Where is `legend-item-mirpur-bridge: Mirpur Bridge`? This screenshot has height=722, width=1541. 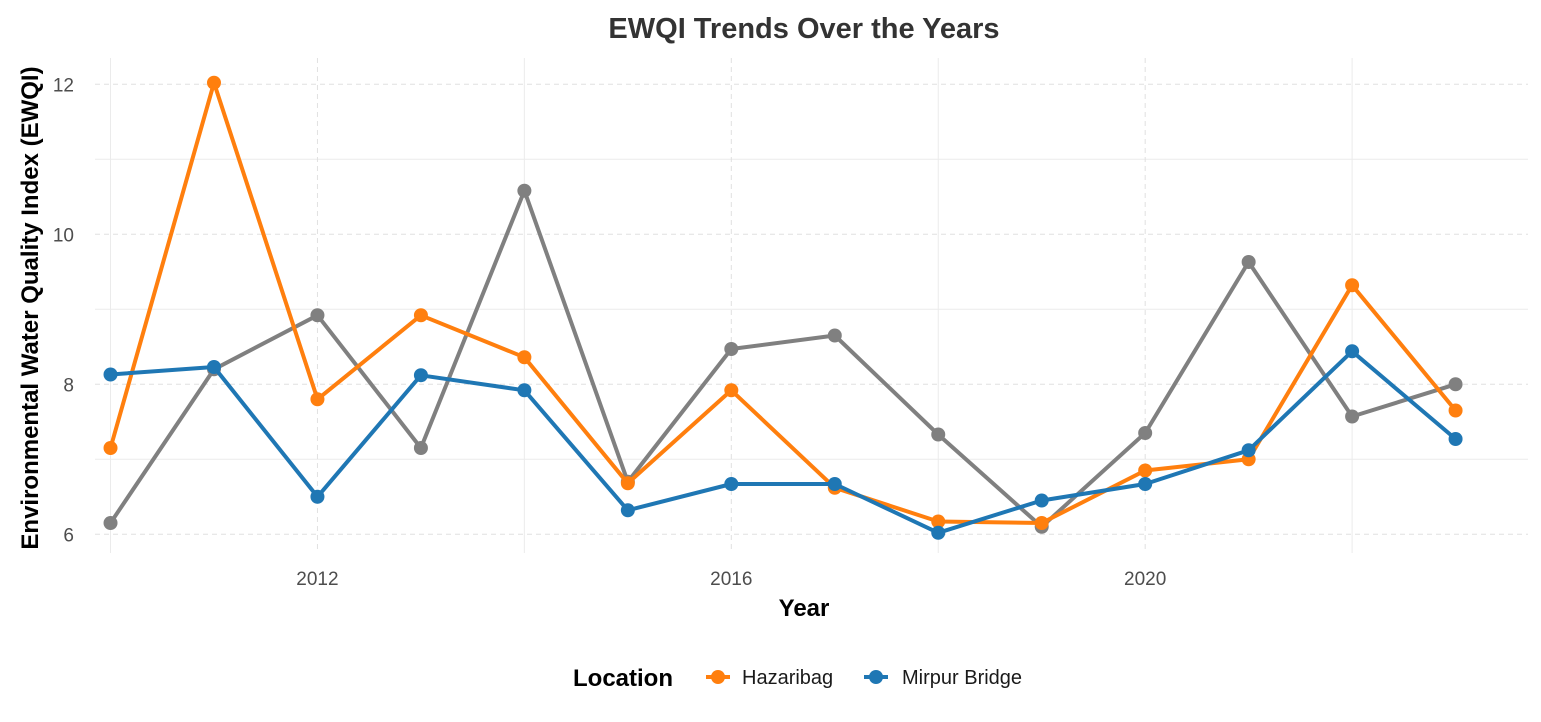 legend-item-mirpur-bridge: Mirpur Bridge is located at coordinates (943, 678).